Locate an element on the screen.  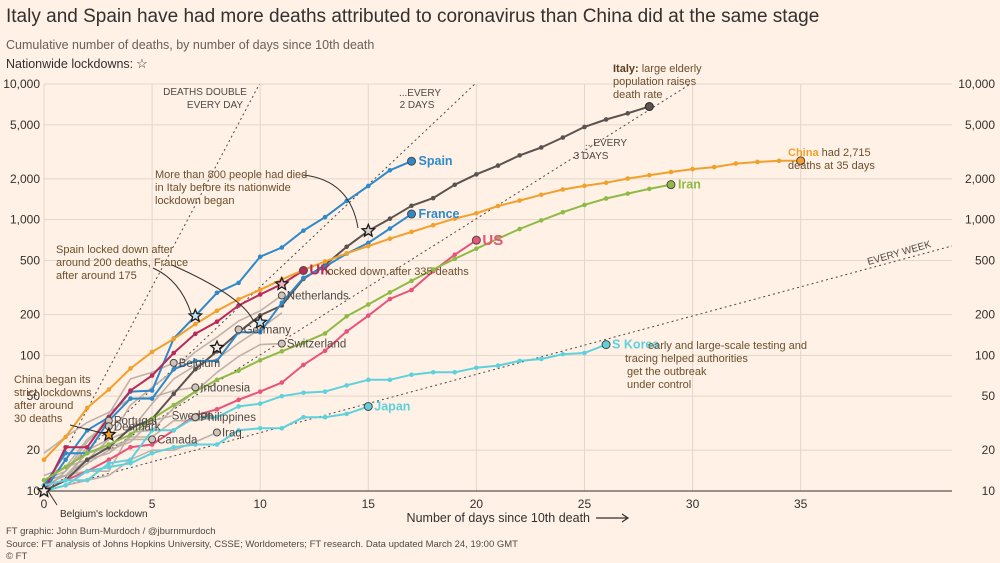
guide-label: EVERY DAY is located at coordinates (215, 105).